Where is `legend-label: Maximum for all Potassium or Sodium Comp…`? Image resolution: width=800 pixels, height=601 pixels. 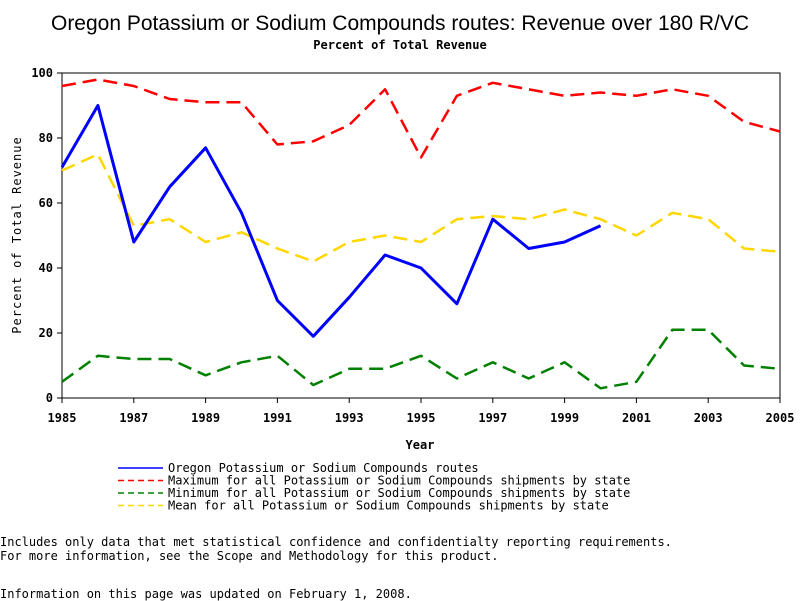
legend-label: Maximum for all Potassium or Sodium Comp… is located at coordinates (399, 481).